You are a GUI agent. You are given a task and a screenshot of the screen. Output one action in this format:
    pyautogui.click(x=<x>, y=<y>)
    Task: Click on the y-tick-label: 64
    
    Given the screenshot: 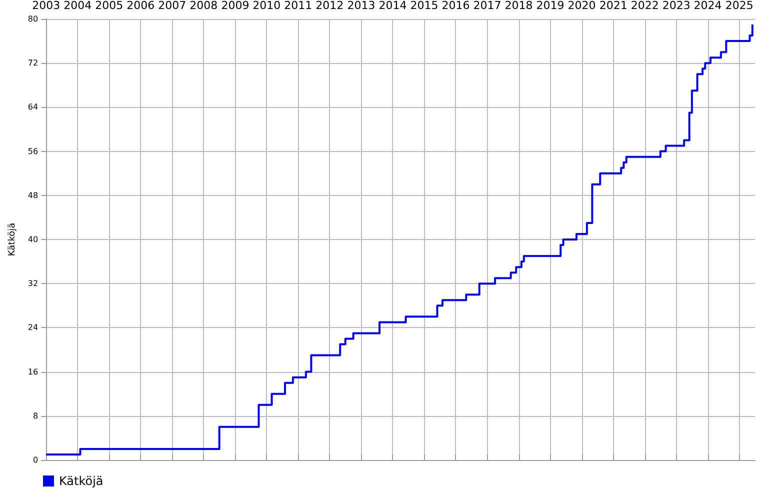 What is the action you would take?
    pyautogui.click(x=33, y=107)
    